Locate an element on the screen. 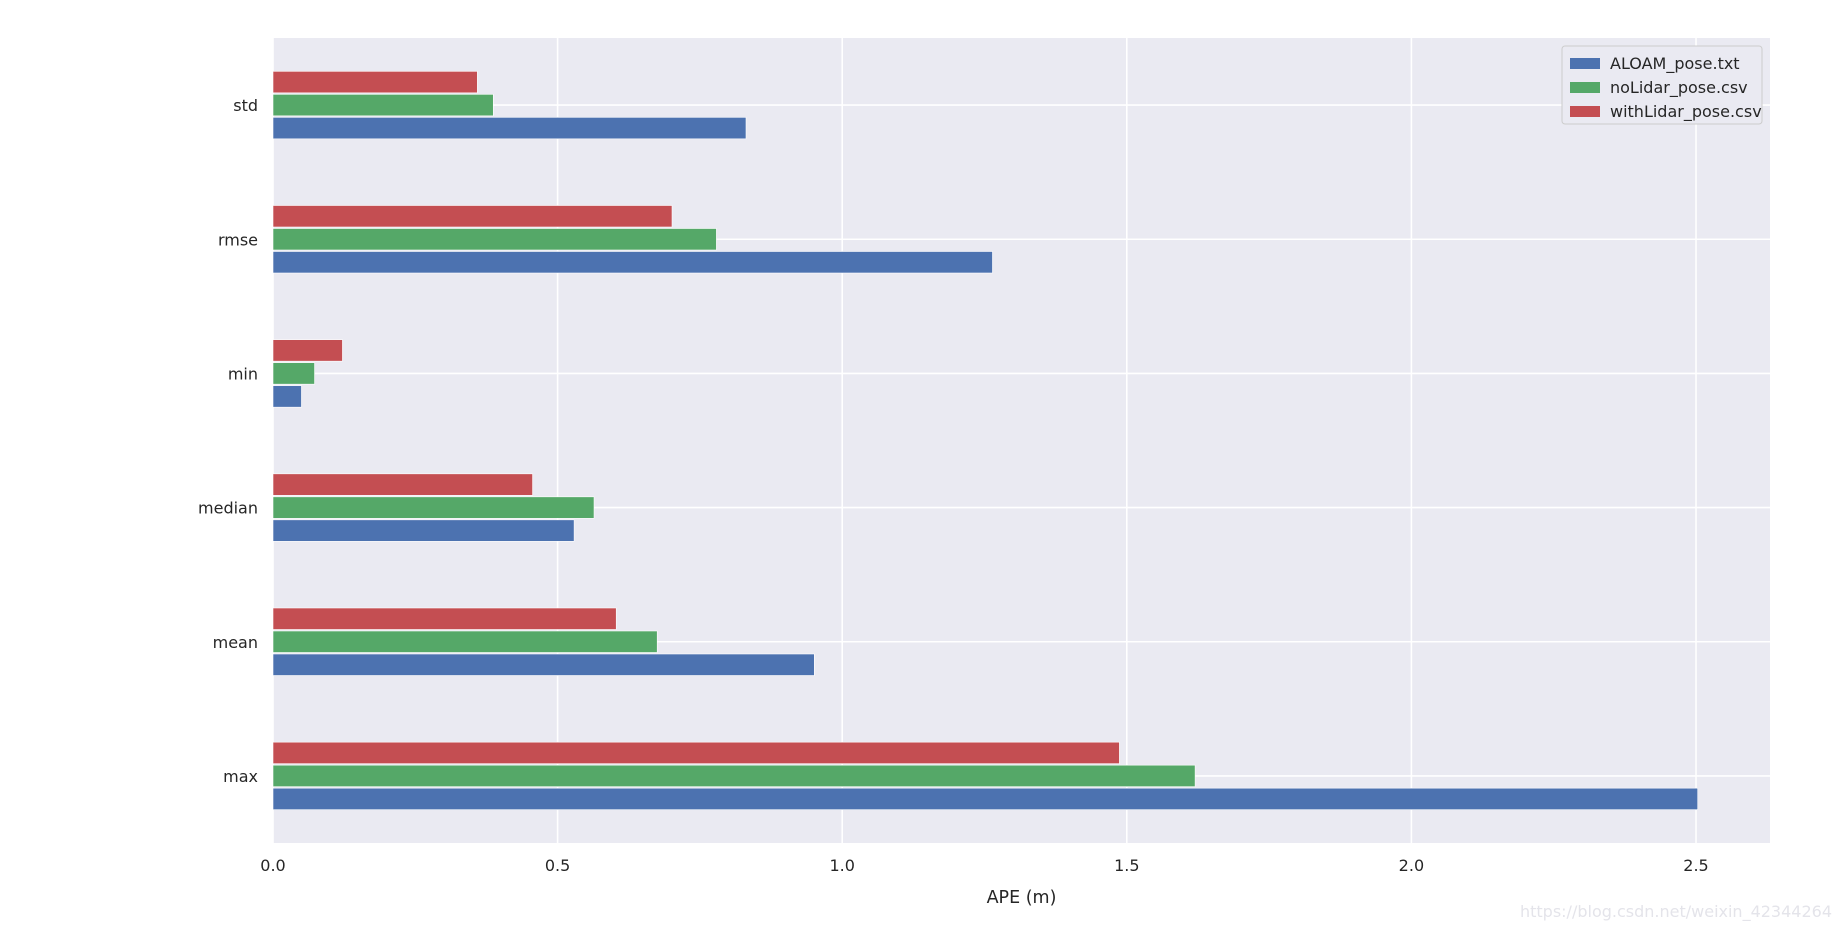 Image resolution: width=1832 pixels, height=951 pixels. bar-std-aloam-pose-txt is located at coordinates (509, 128).